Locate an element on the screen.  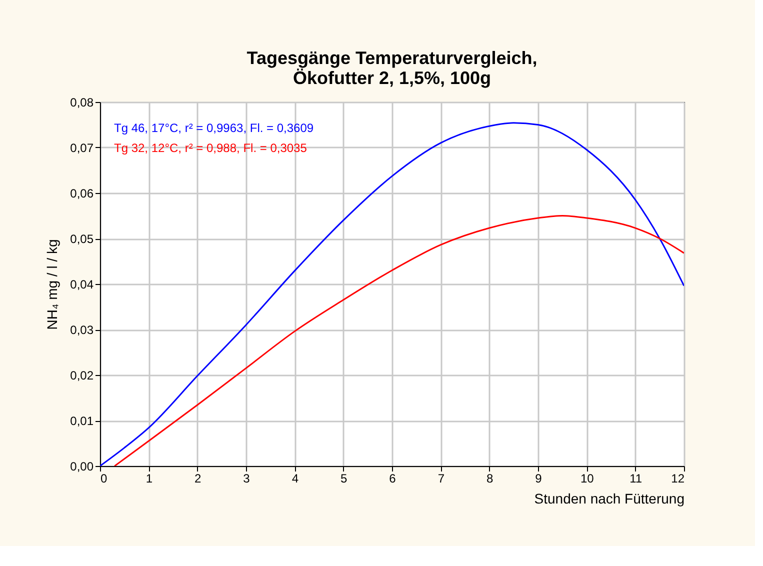
x-tick-label: 11 is located at coordinates (636, 479).